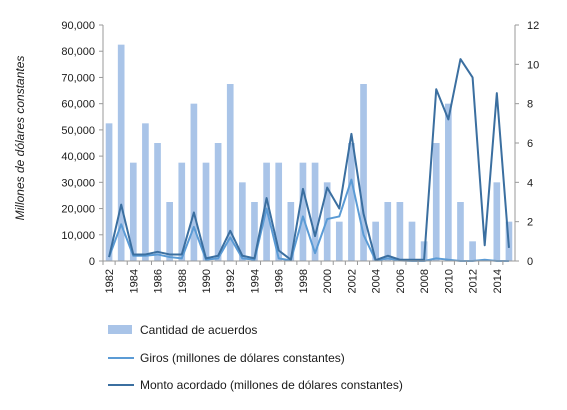  I want to click on y-right-tick-label: 12, so click(533, 26).